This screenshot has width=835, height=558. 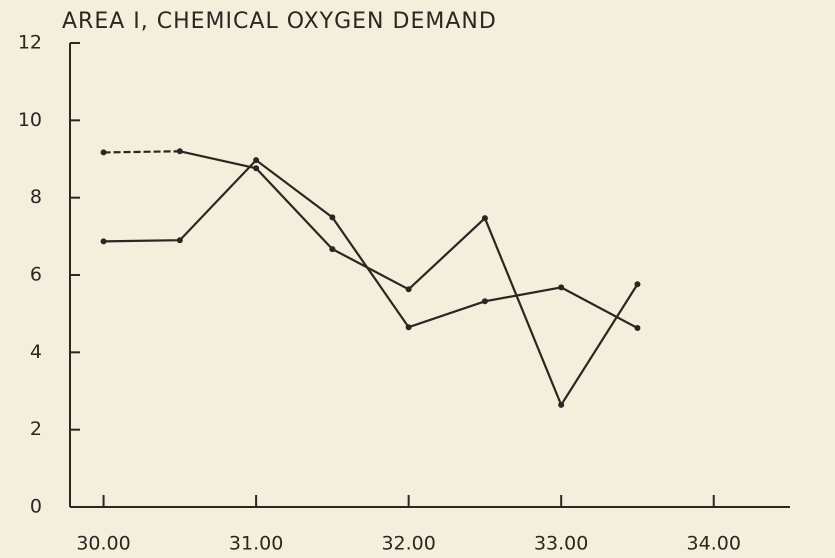 What do you see at coordinates (36, 507) in the screenshot?
I see `y-tick-label: 0` at bounding box center [36, 507].